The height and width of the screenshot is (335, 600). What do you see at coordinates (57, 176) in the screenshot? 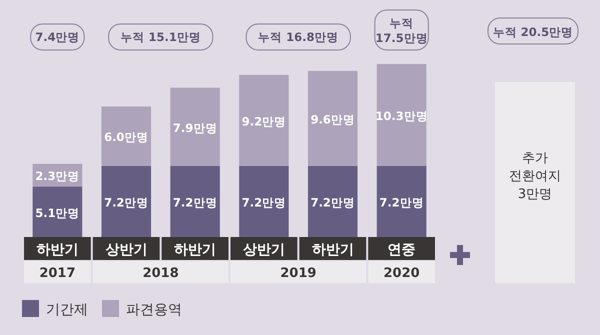
I see `data-label: 2.3만명` at bounding box center [57, 176].